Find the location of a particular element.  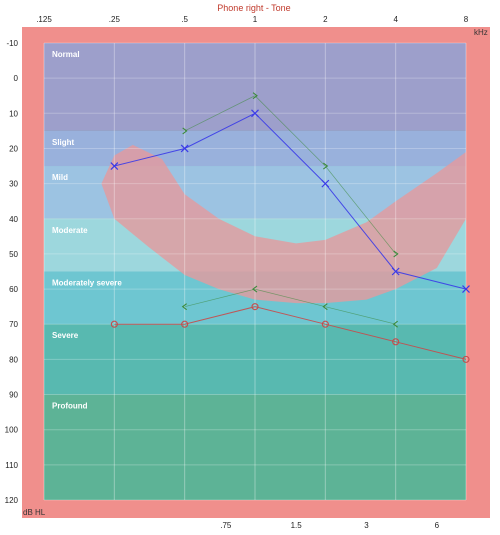

band-normal is located at coordinates (255, 87).